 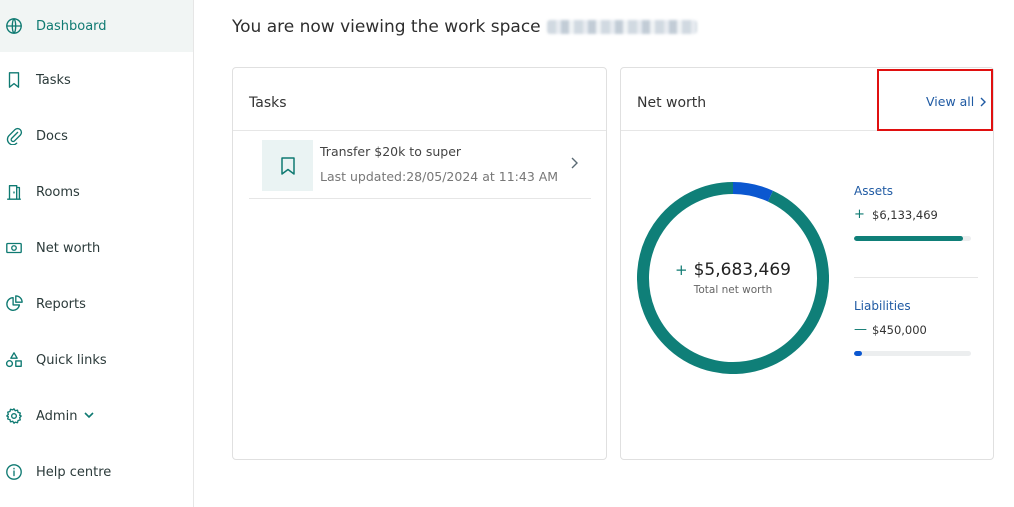 I want to click on sidebar-item-label: Rooms, so click(x=58, y=192).